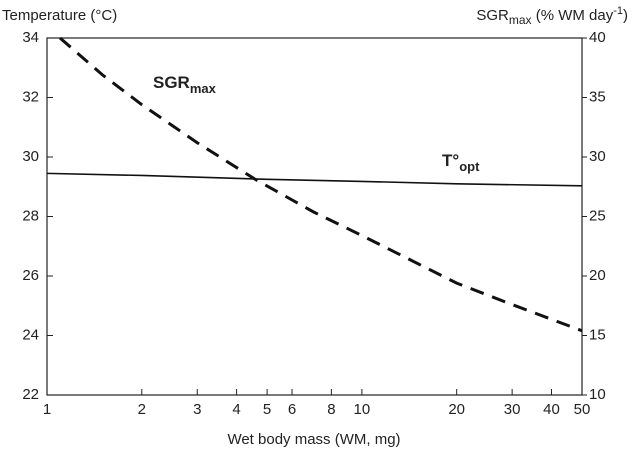 This screenshot has height=456, width=632. I want to click on annotation-part: T°, so click(450, 160).